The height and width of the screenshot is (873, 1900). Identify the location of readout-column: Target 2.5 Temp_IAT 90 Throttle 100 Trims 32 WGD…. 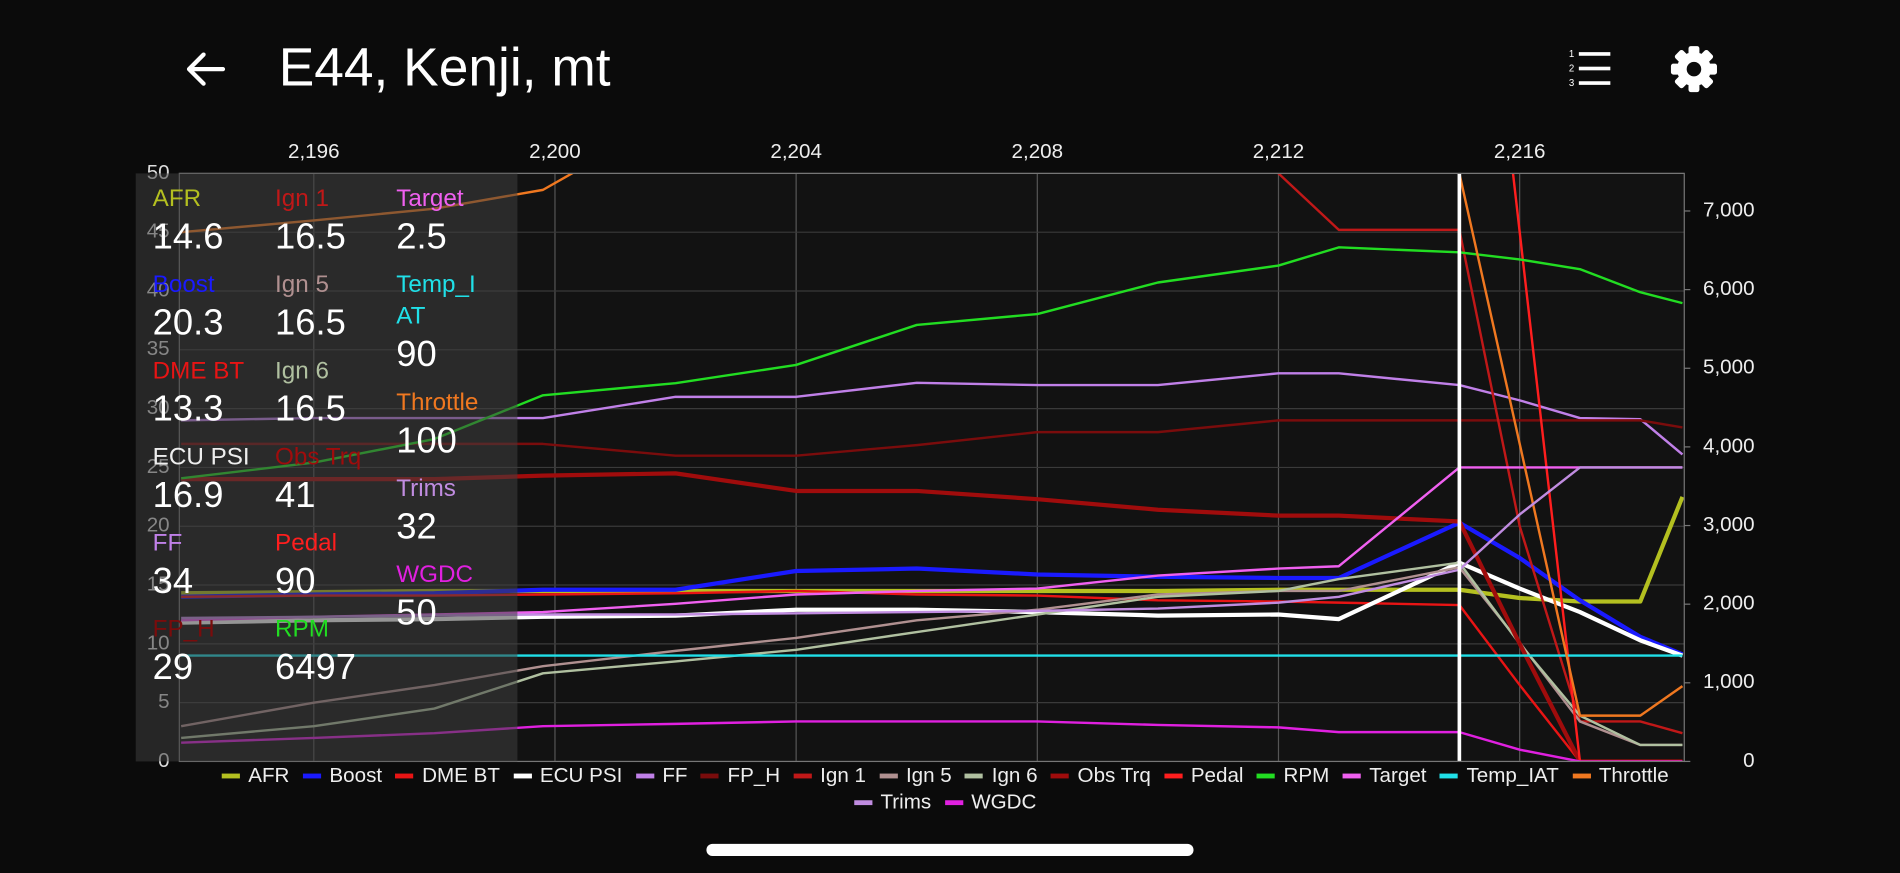
(439, 472).